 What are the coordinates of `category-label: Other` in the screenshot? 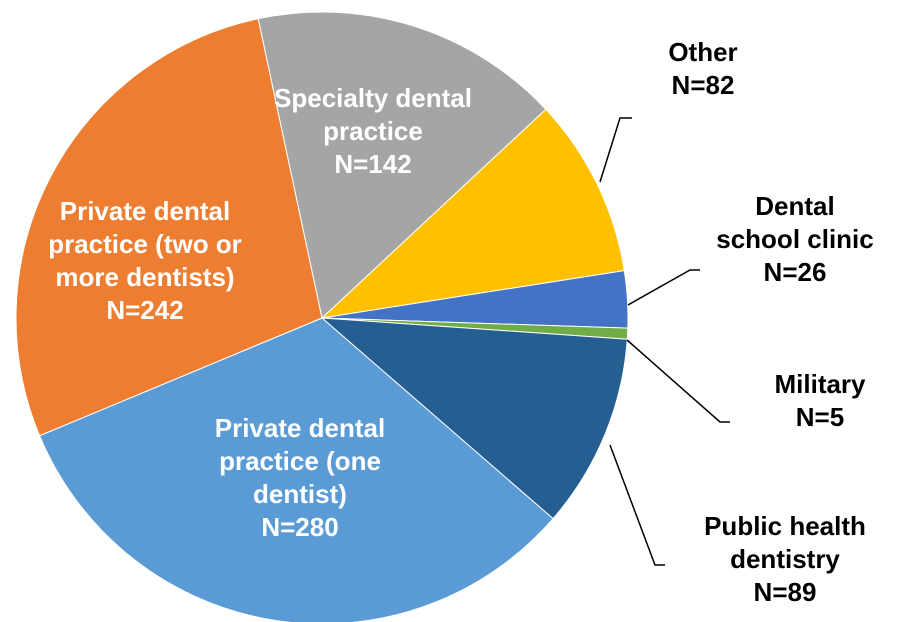 It's located at (703, 52).